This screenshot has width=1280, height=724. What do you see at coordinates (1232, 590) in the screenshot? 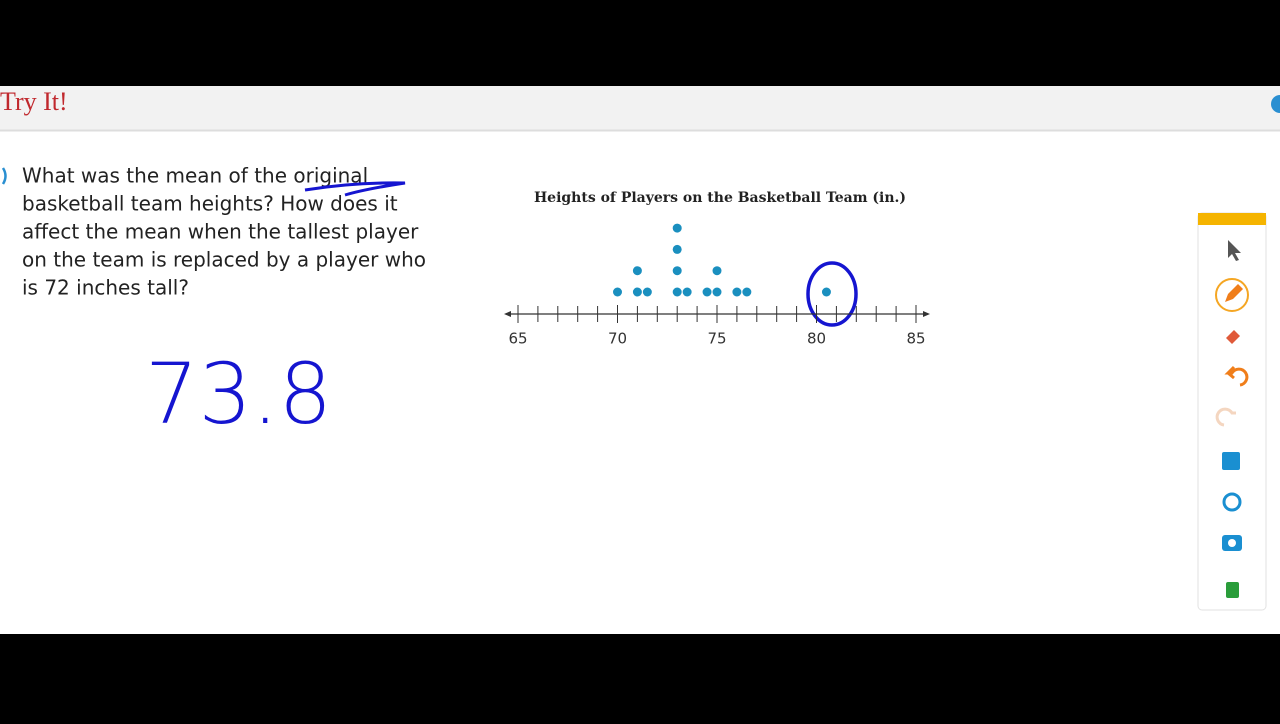
I see `trash-tool` at bounding box center [1232, 590].